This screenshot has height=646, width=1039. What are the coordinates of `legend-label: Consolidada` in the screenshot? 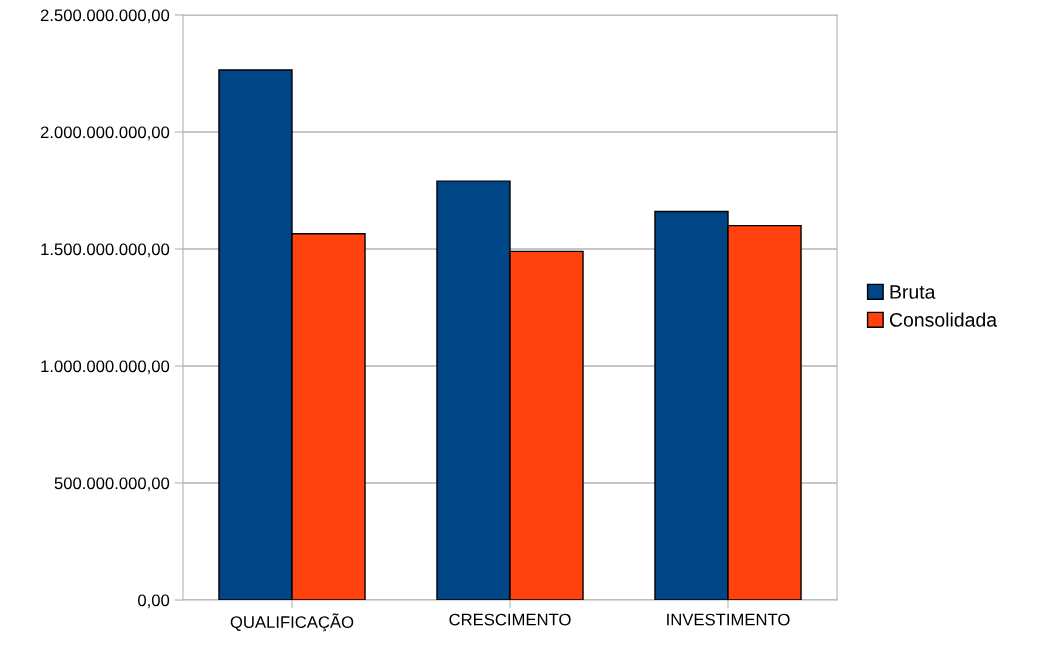 It's located at (943, 319).